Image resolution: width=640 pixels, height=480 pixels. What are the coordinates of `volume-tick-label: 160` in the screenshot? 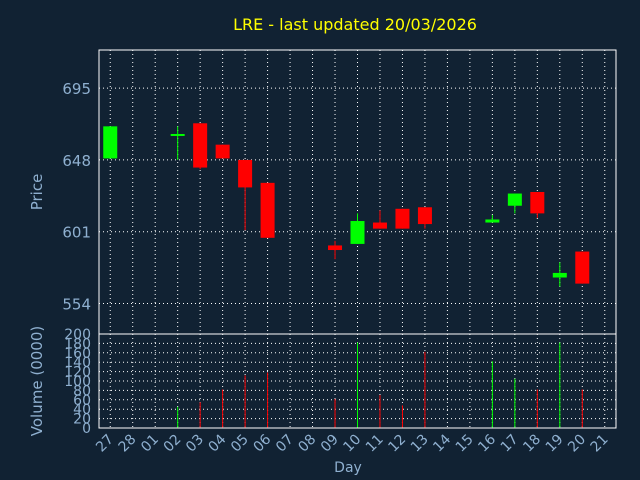 It's located at (77, 354).